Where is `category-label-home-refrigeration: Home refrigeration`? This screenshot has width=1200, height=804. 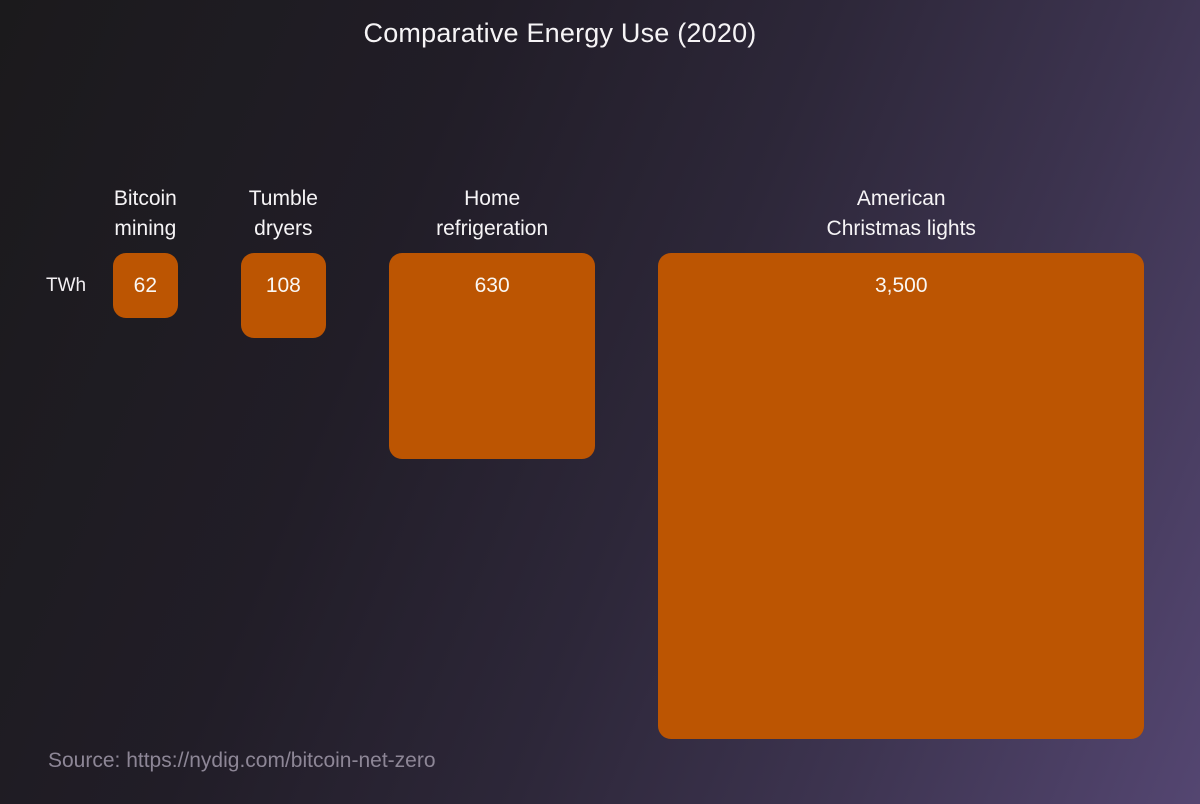
category-label-home-refrigeration: Home refrigeration is located at coordinates (492, 213).